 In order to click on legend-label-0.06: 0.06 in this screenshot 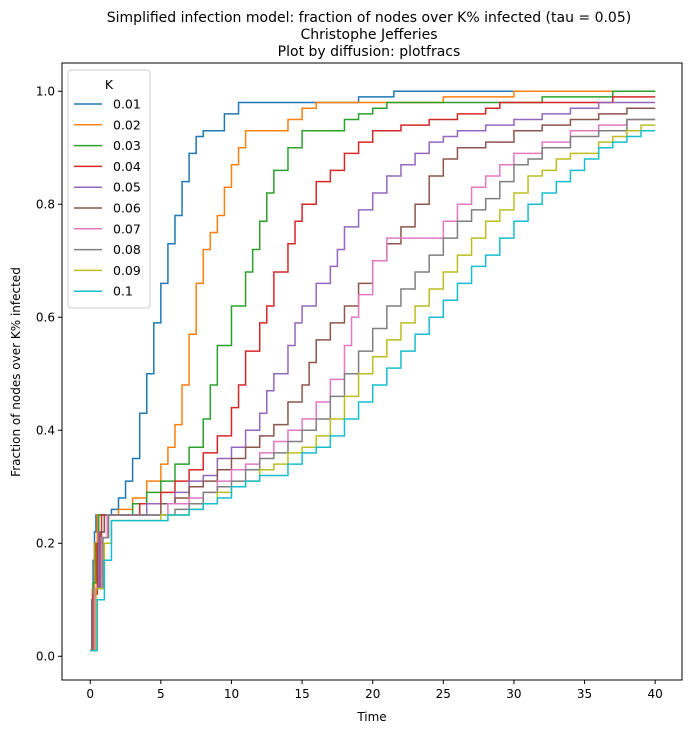, I will do `click(127, 208)`.